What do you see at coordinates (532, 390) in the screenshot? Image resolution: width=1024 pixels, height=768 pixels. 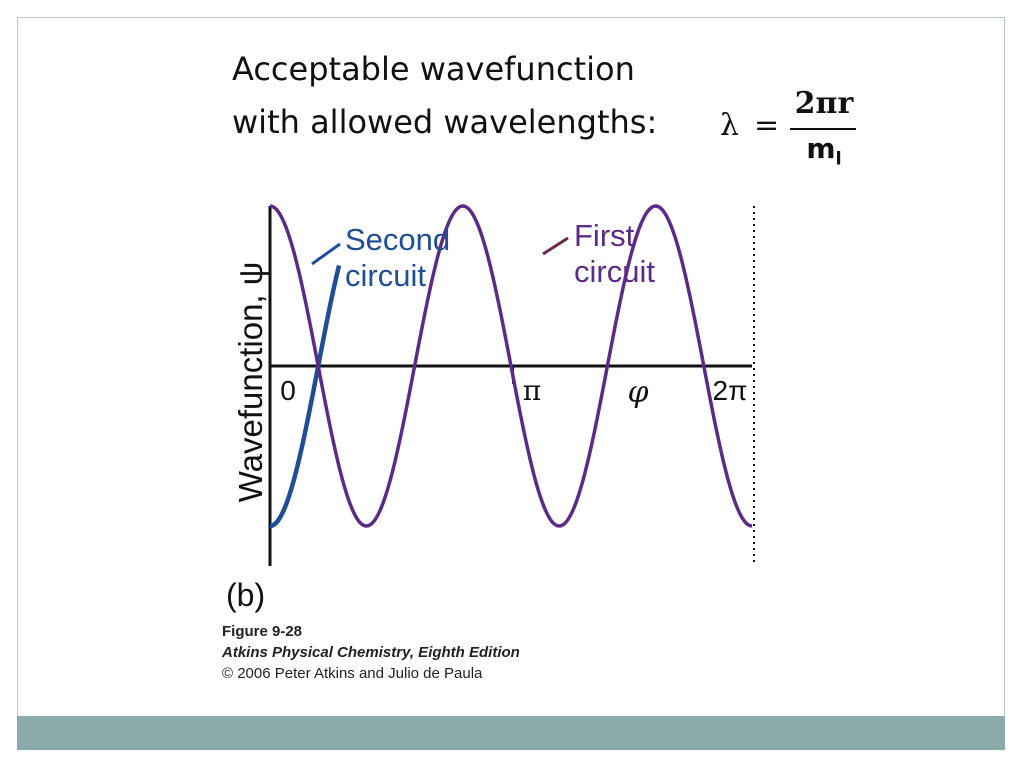 I see `x-tick-label-pi: π` at bounding box center [532, 390].